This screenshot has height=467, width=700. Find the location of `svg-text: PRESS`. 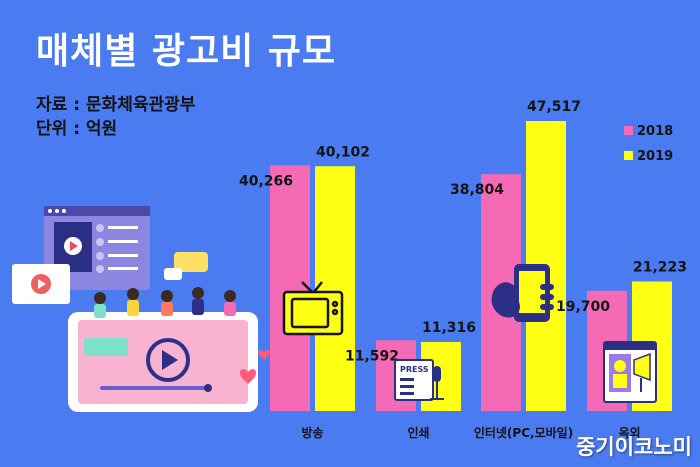

svg-text: PRESS is located at coordinates (414, 369).